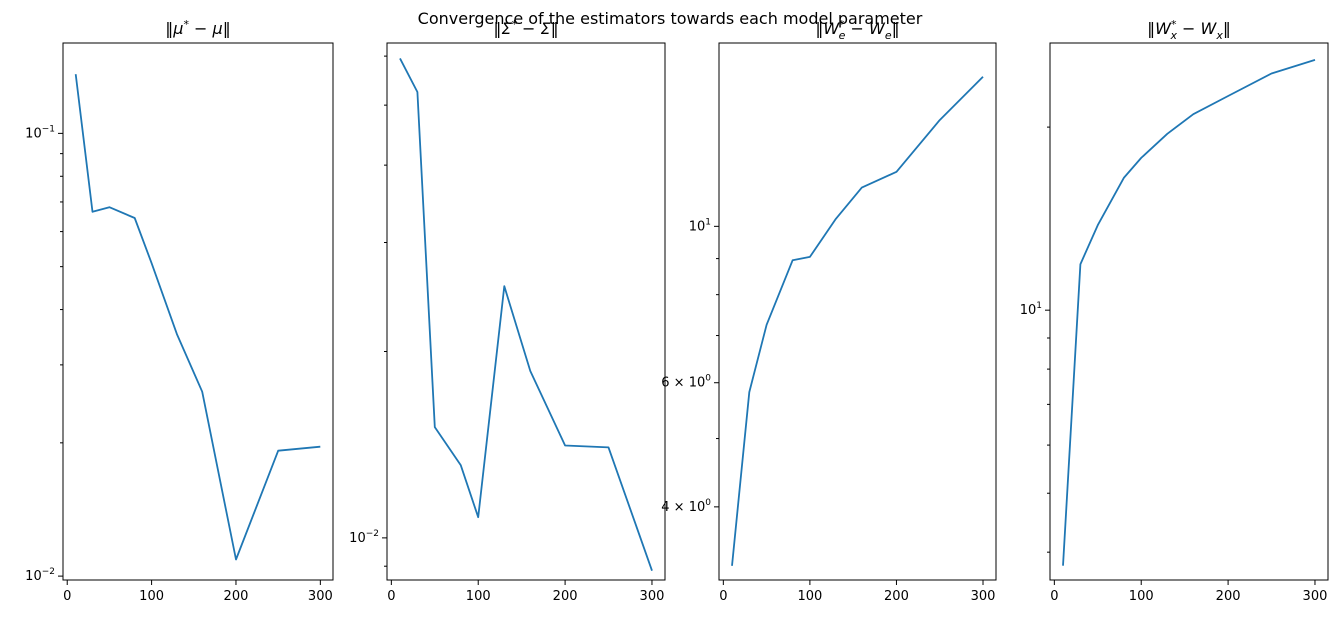  Describe the element at coordinates (40, 132) in the screenshot. I see `y-tick-label: 10⁻¹` at that location.